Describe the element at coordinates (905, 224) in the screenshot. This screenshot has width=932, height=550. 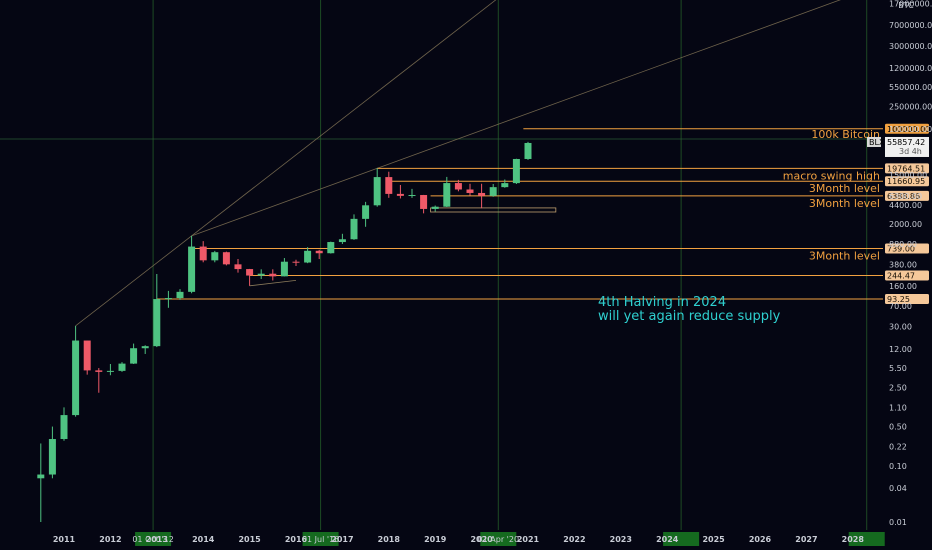
I see `y-tick-label: 2000.00` at that location.